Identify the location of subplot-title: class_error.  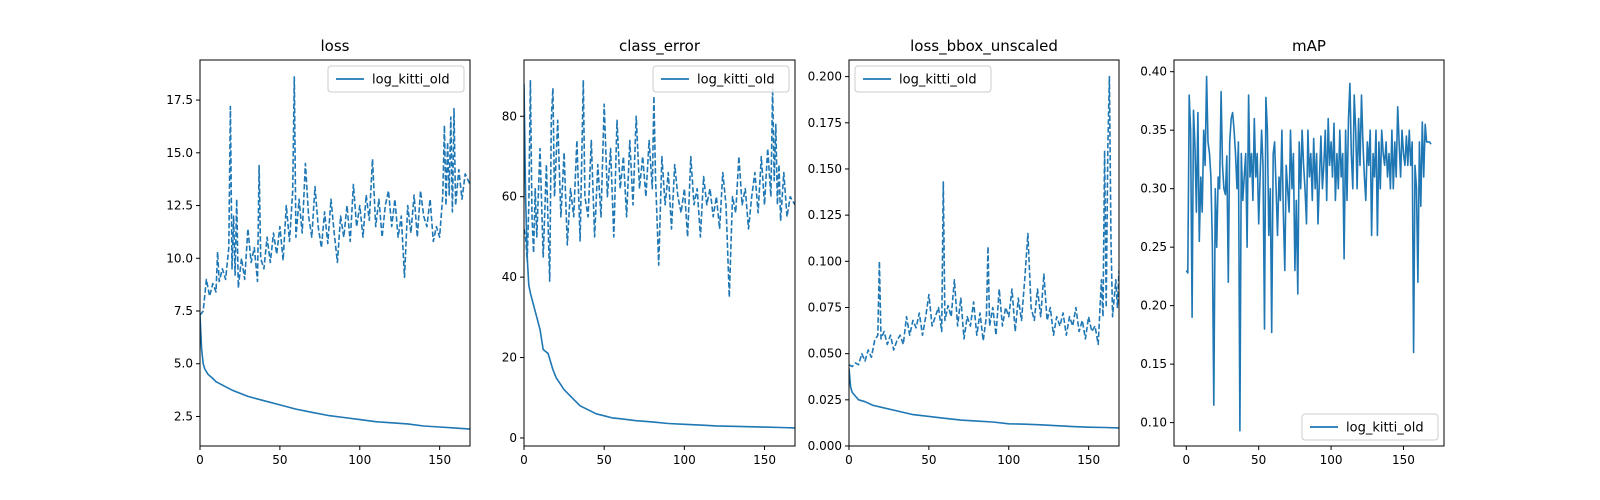
(660, 46).